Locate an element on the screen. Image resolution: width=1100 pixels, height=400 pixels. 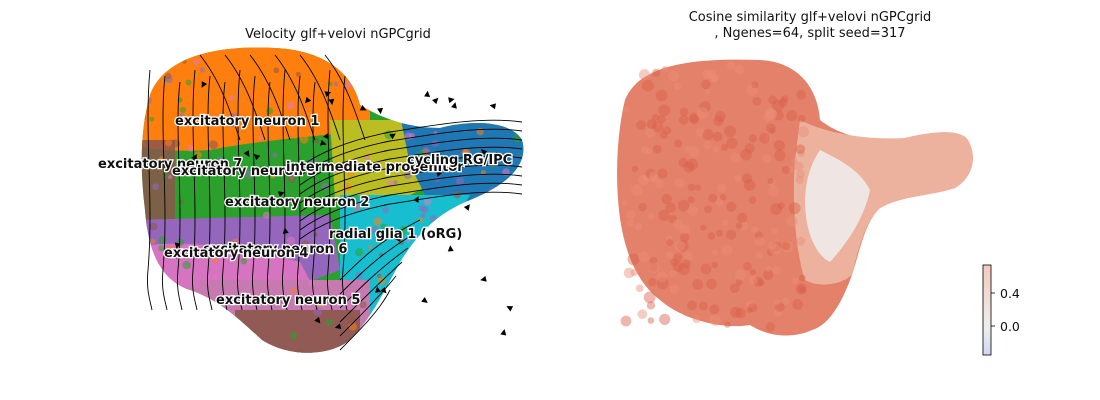
cluster-label-neuron-3: excitatory neuron 3 is located at coordinates (244, 171).